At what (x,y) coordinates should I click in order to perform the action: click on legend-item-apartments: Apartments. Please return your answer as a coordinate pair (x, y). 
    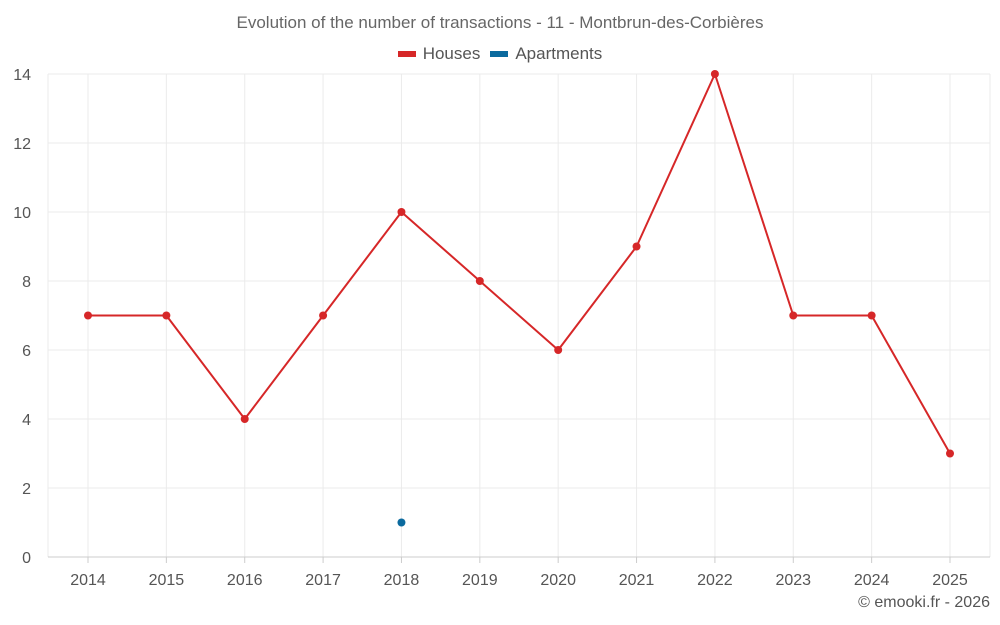
    Looking at the image, I should click on (546, 54).